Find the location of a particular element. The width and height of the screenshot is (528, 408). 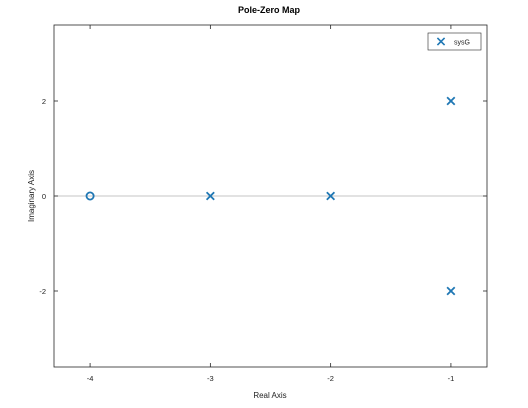

y-tick-label: 0 is located at coordinates (44, 196).